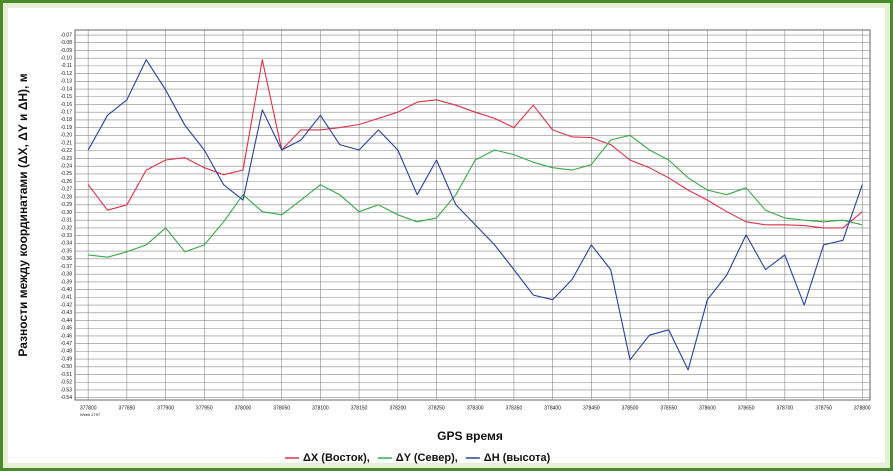 This screenshot has height=471, width=893. What do you see at coordinates (67, 35) in the screenshot?
I see `y-tick-label: -0.07` at bounding box center [67, 35].